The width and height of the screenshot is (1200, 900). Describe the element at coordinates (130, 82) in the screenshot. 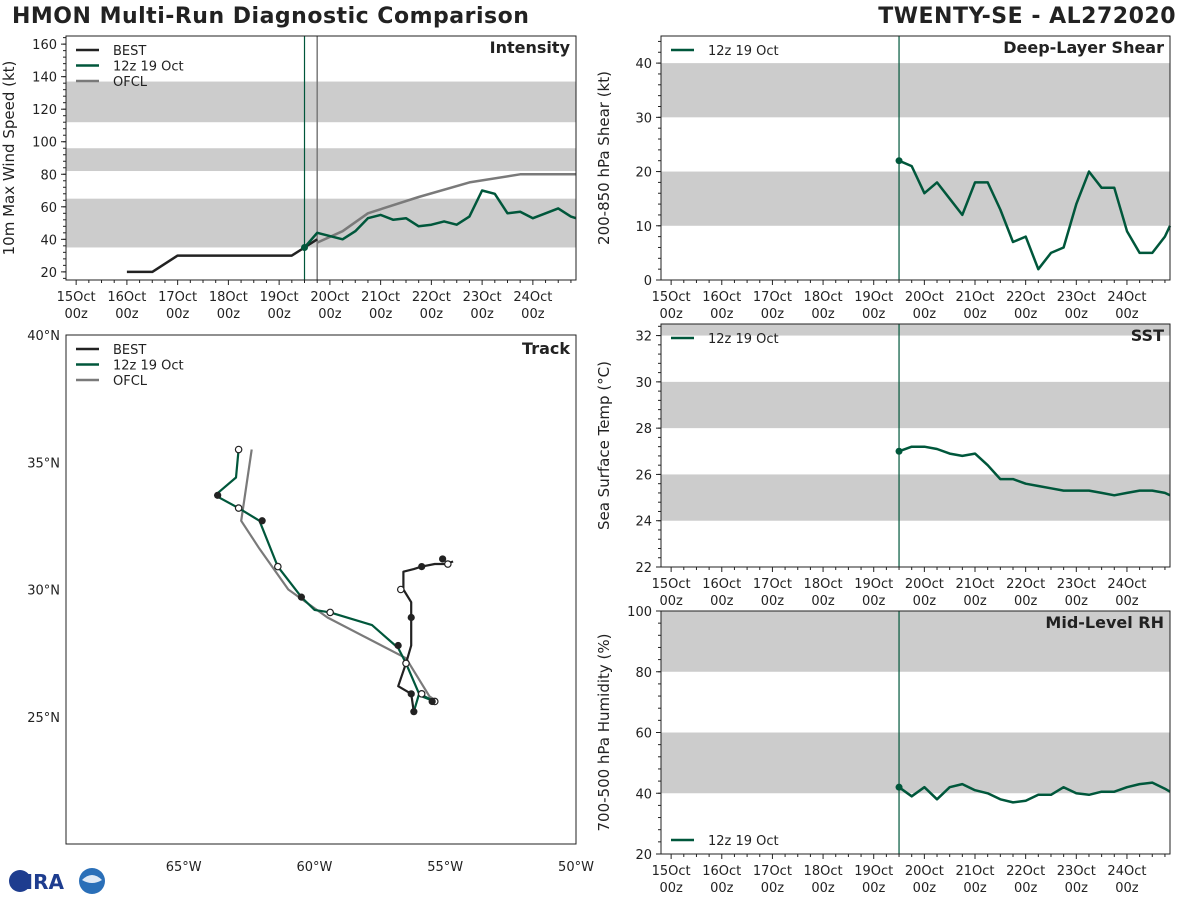

I see `intensity-legend-label-ofcl: OFCL` at that location.